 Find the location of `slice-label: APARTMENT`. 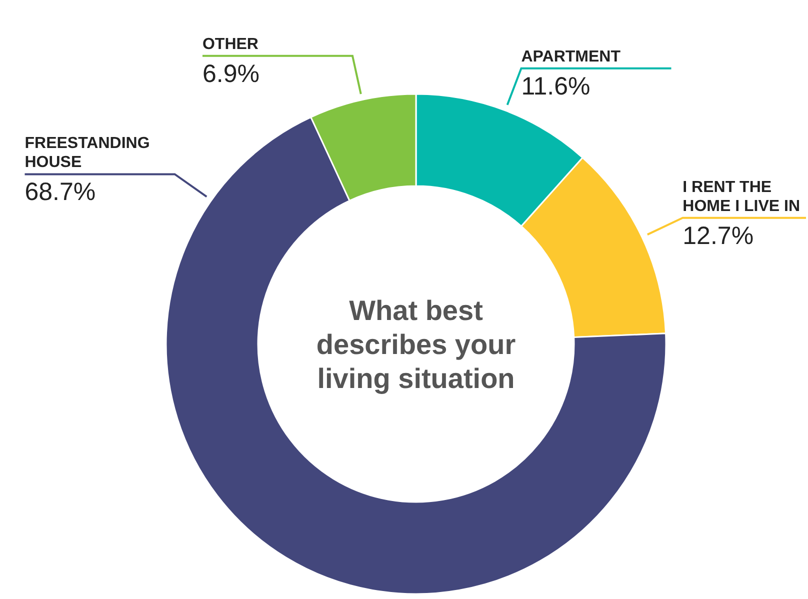

slice-label: APARTMENT is located at coordinates (571, 57).